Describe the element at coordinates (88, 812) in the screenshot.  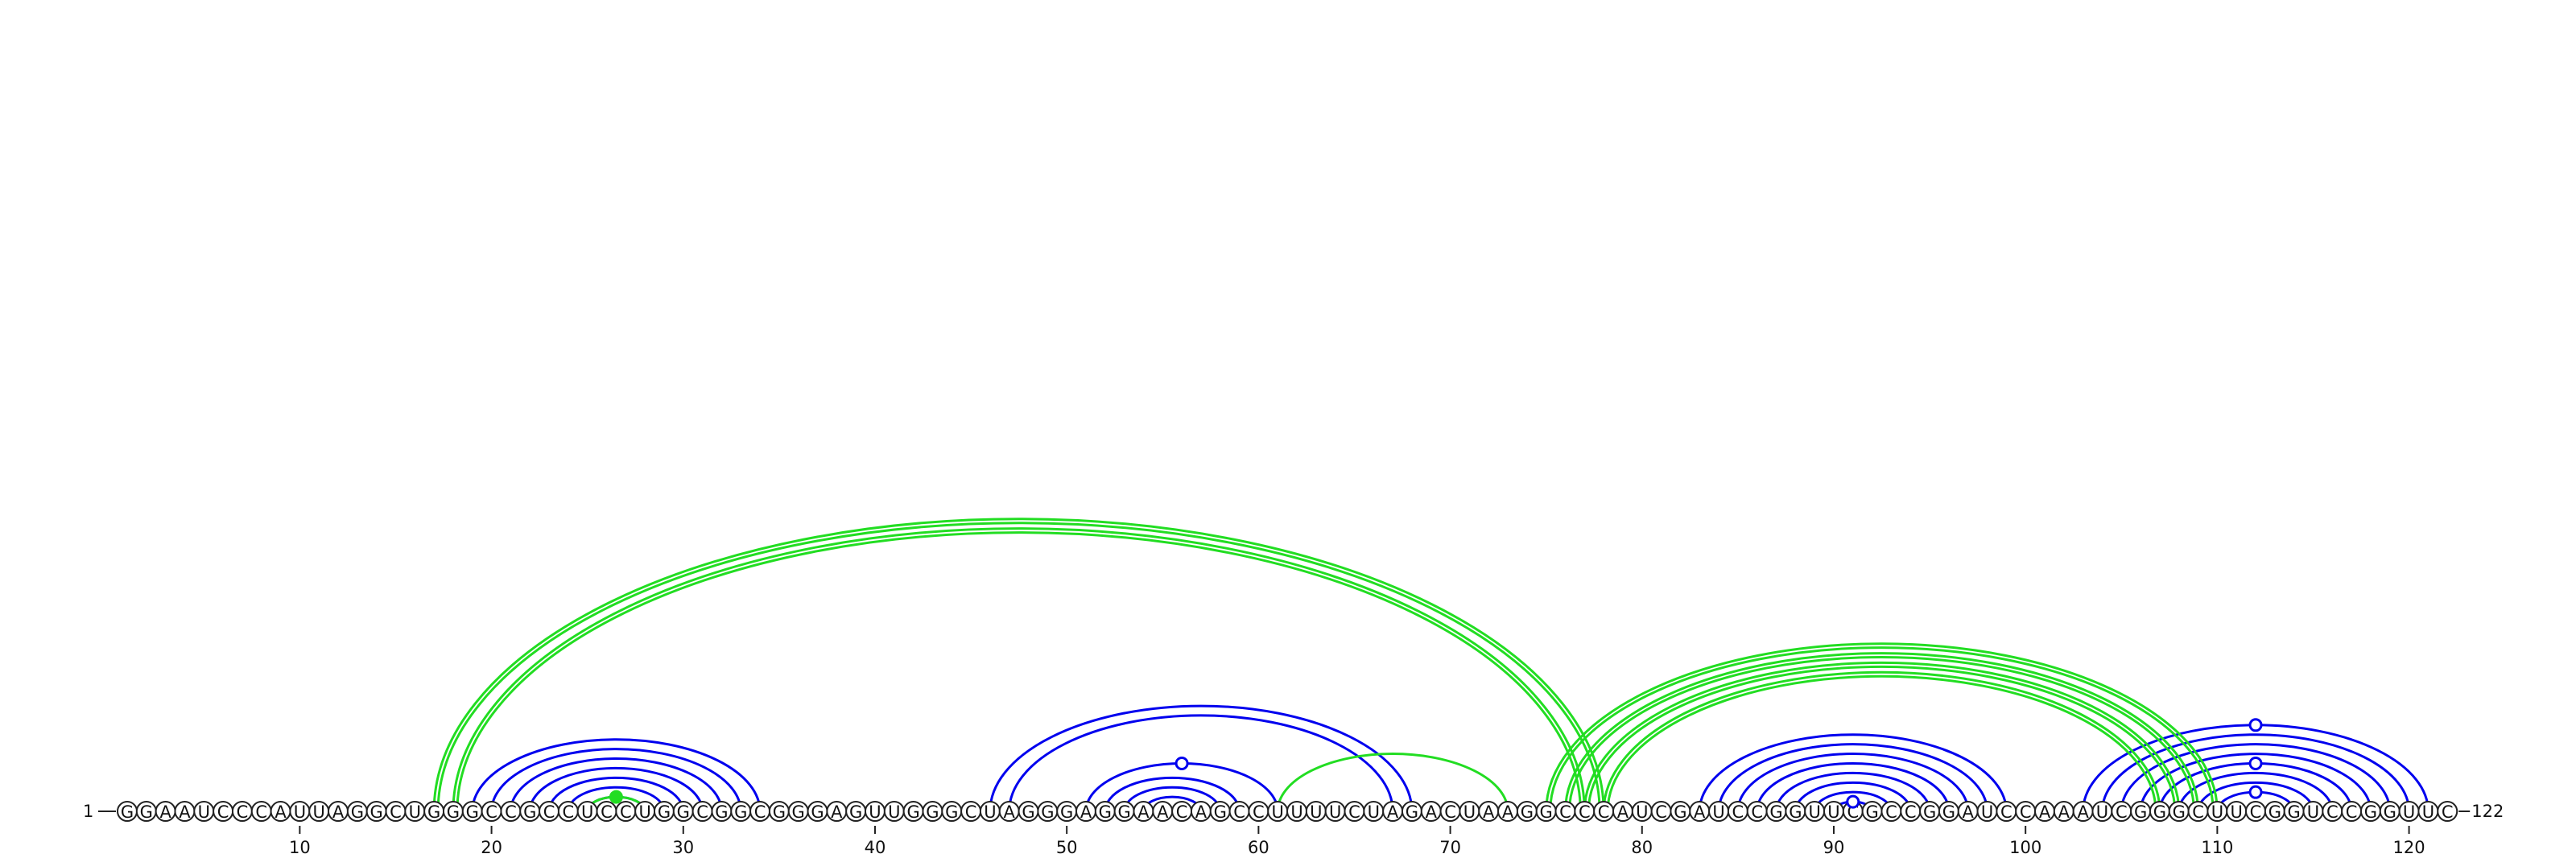
I see `sequence-start-label: 1` at that location.